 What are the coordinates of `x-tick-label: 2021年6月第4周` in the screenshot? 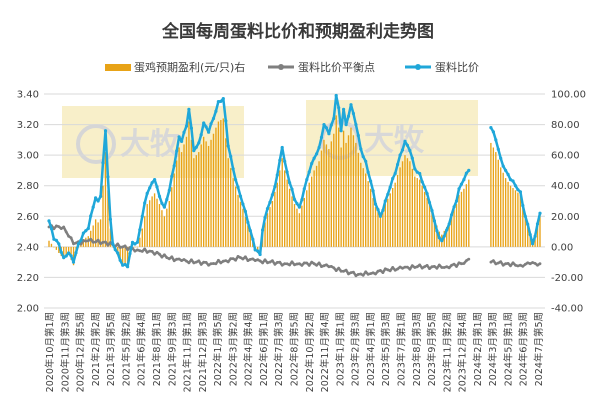 It's located at (142, 349).